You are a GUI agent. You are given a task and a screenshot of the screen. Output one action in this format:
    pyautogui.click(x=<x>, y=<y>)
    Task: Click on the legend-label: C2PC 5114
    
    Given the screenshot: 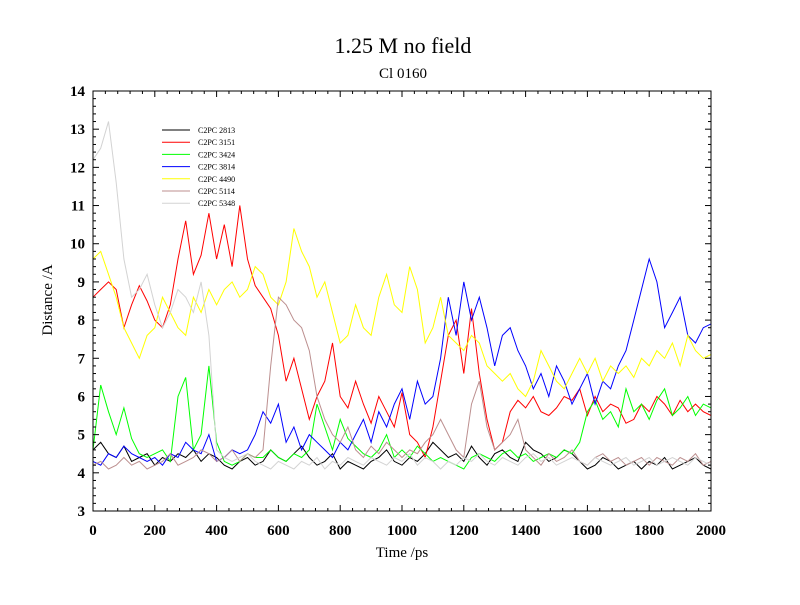 What is the action you would take?
    pyautogui.click(x=216, y=191)
    